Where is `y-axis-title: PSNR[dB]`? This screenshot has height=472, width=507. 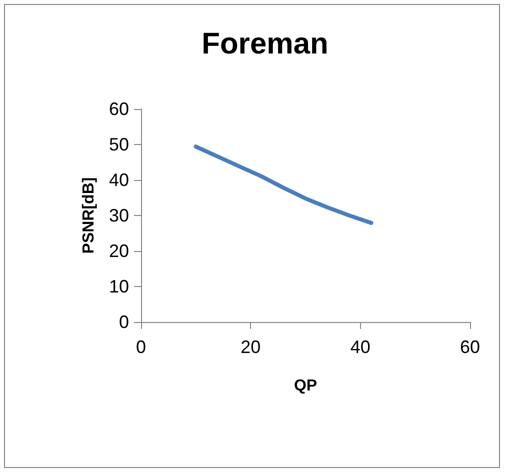 y-axis-title: PSNR[dB] is located at coordinates (89, 215).